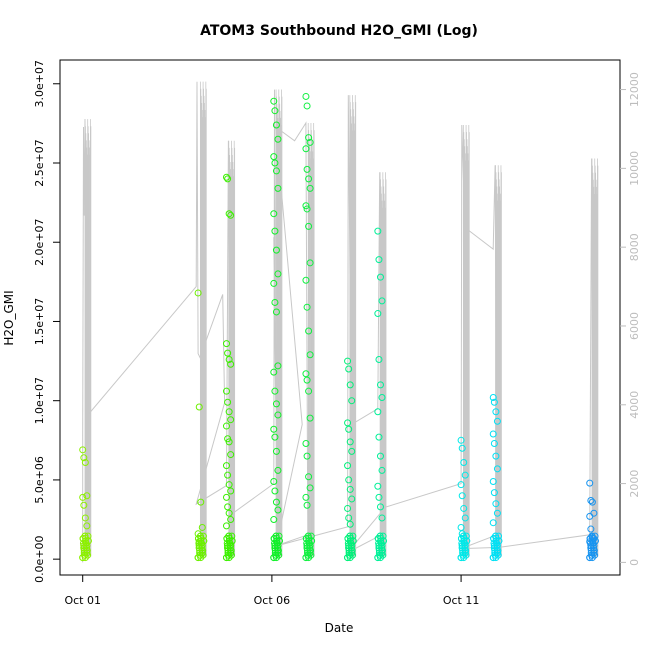 This screenshot has height=650, width=650. I want to click on y-tick-label: 2.5e+07, so click(39, 162).